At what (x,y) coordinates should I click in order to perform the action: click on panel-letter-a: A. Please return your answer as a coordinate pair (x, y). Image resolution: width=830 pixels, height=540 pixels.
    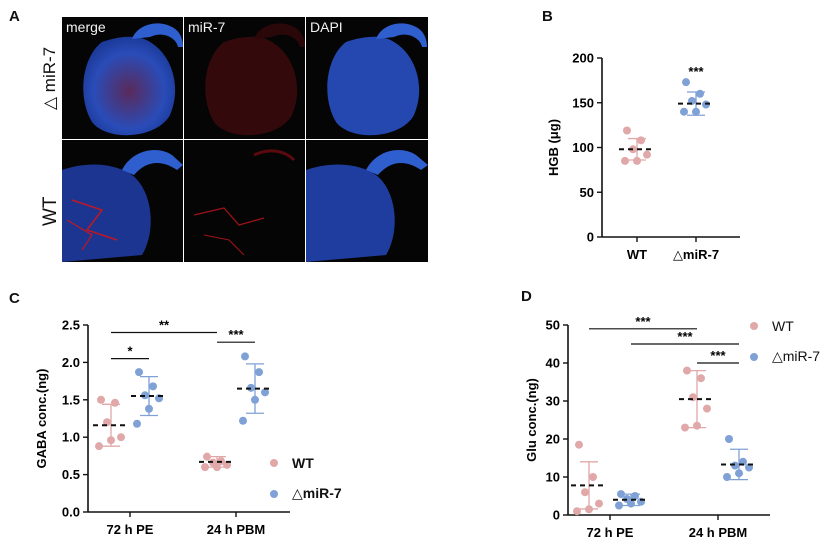
    Looking at the image, I should click on (14, 16).